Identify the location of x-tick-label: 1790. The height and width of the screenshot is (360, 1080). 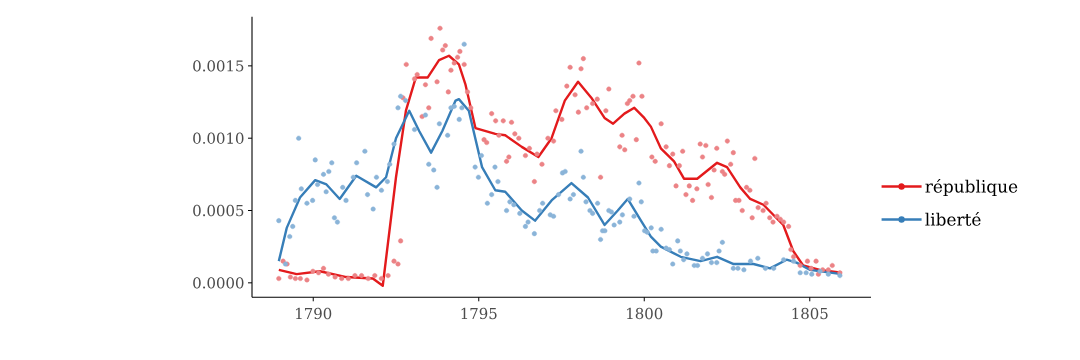
(314, 313).